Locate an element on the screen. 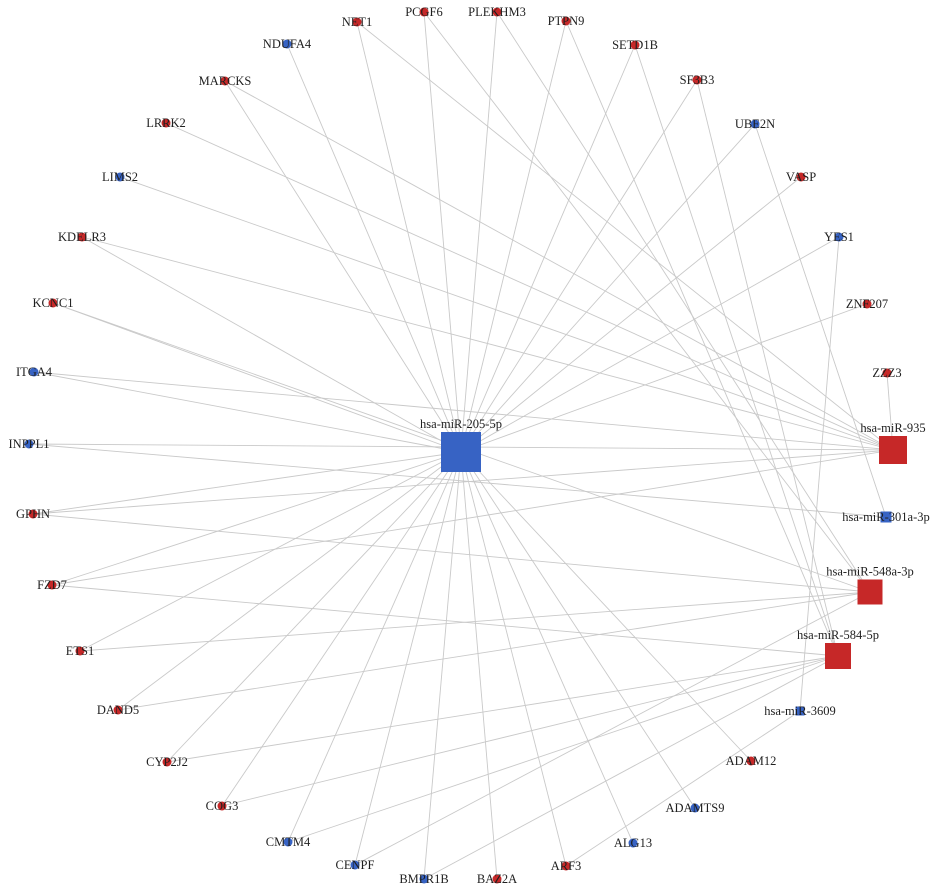  node-label-INPPL1: INPPL1 is located at coordinates (29, 444).